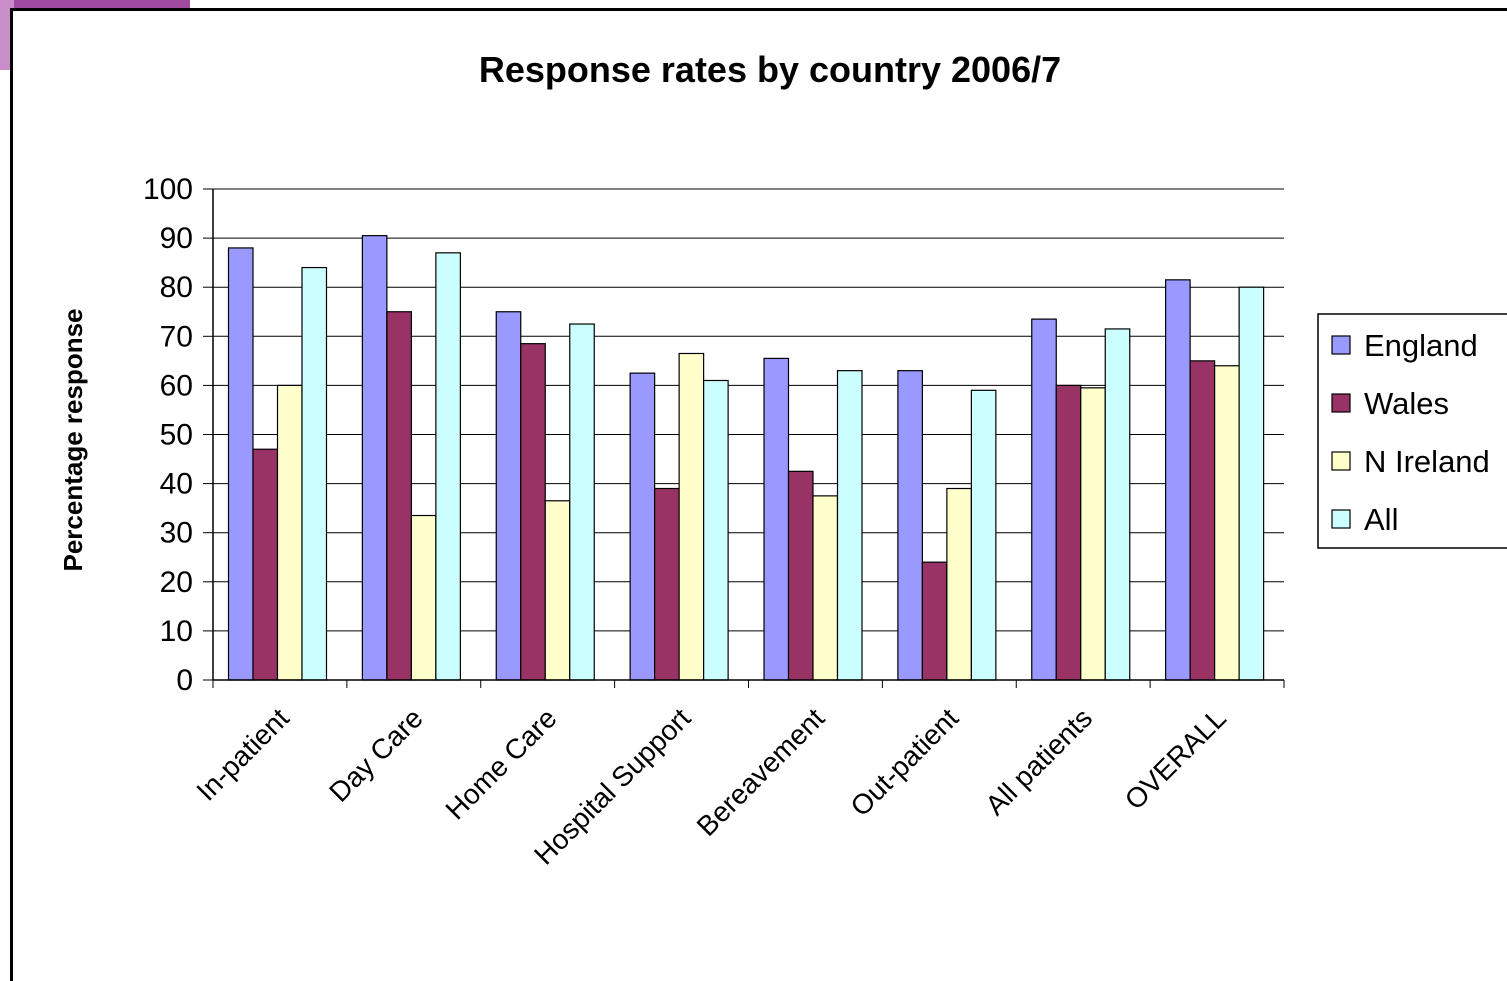 This screenshot has width=1507, height=981. I want to click on y-tick-label: 100, so click(168, 189).